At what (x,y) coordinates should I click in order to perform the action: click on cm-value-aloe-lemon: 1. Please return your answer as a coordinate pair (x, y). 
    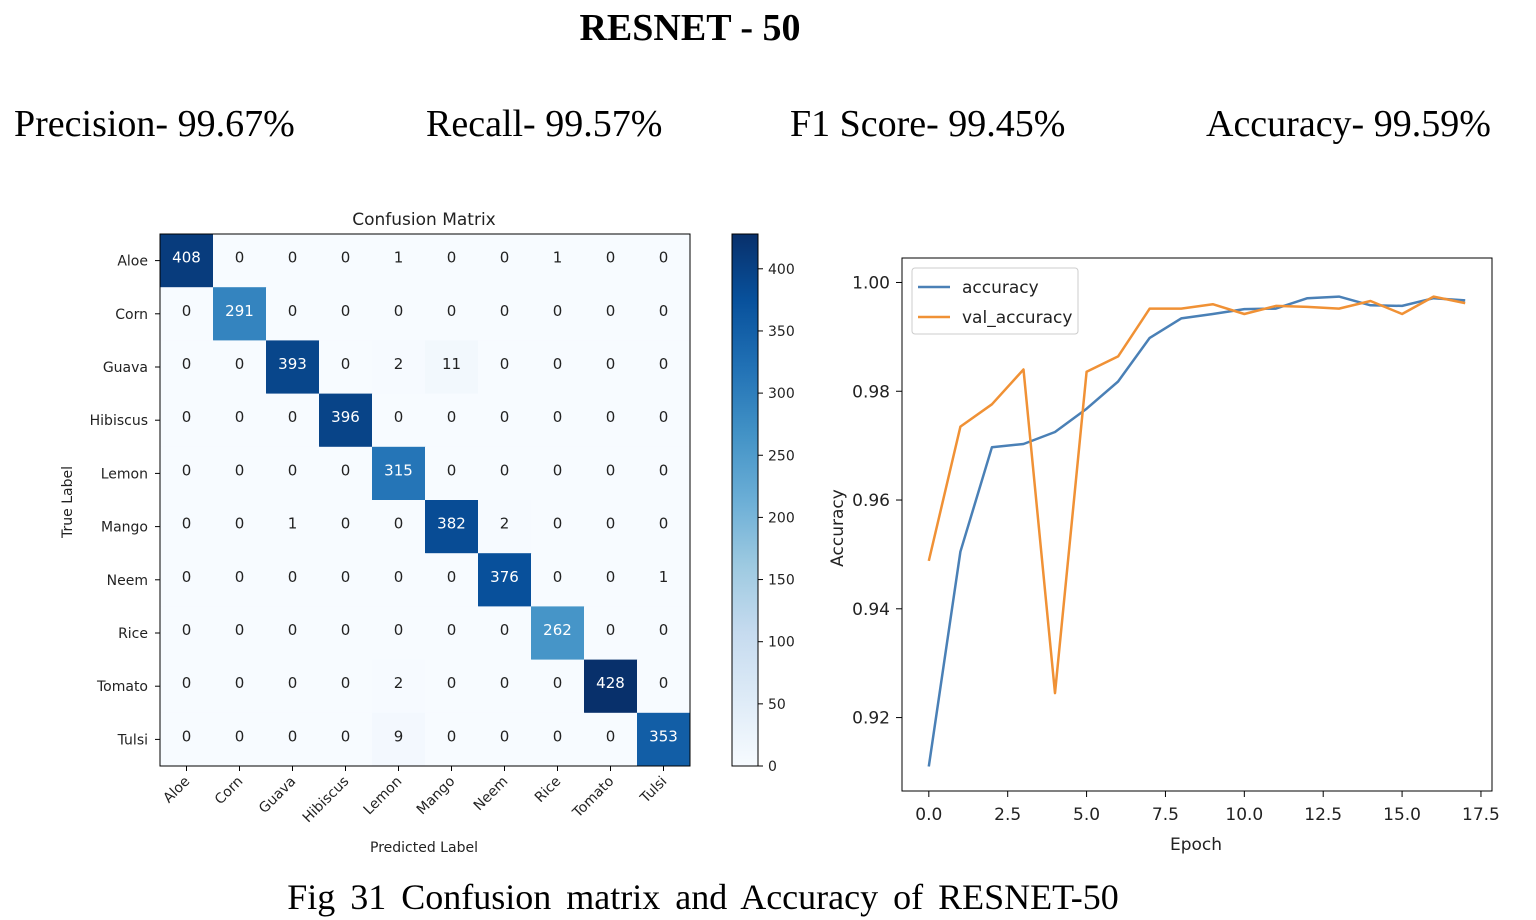
    Looking at the image, I should click on (399, 258).